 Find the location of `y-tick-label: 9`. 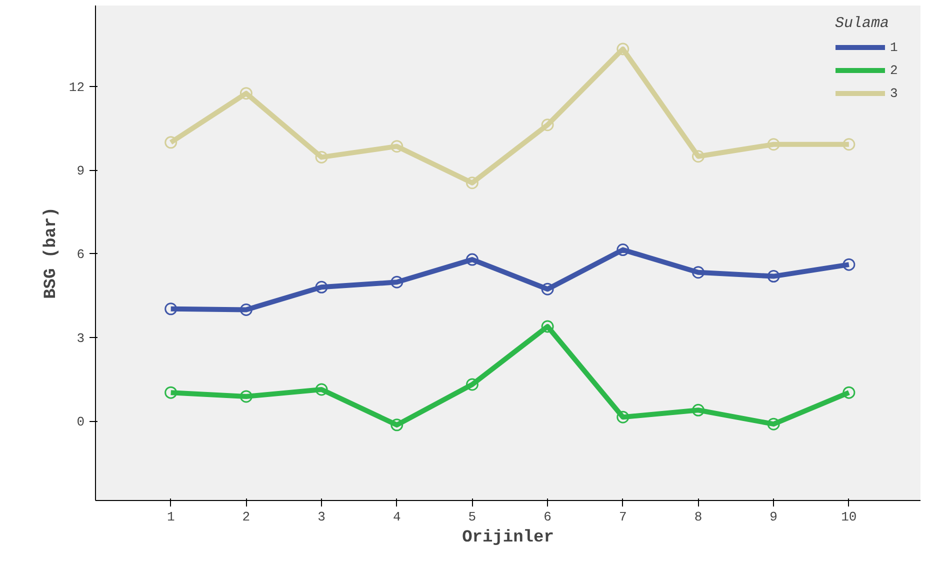

y-tick-label: 9 is located at coordinates (80, 171).